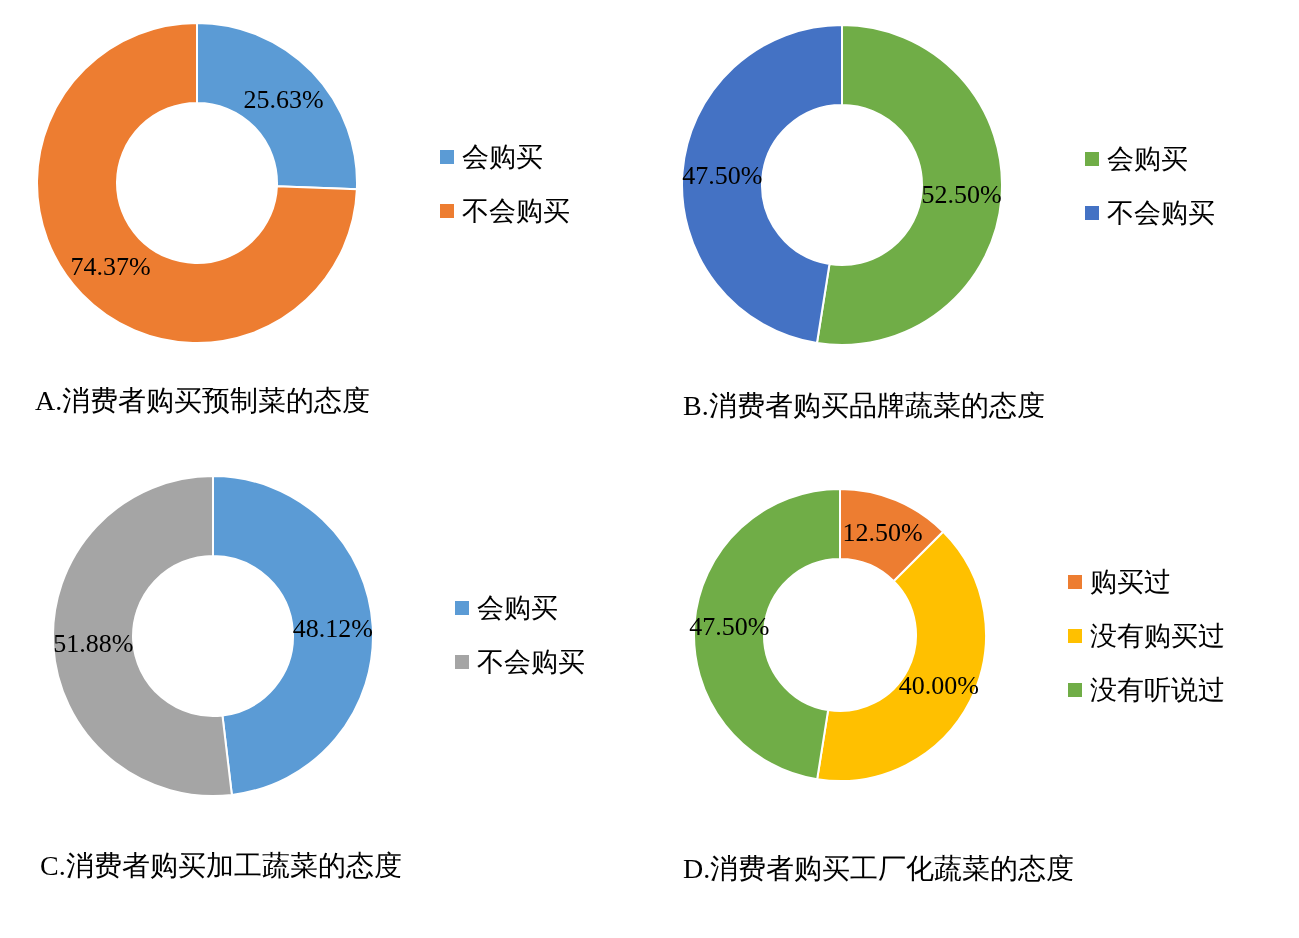  I want to click on text: D.消费者购买工厂化蔬菜的态度, so click(879, 868).